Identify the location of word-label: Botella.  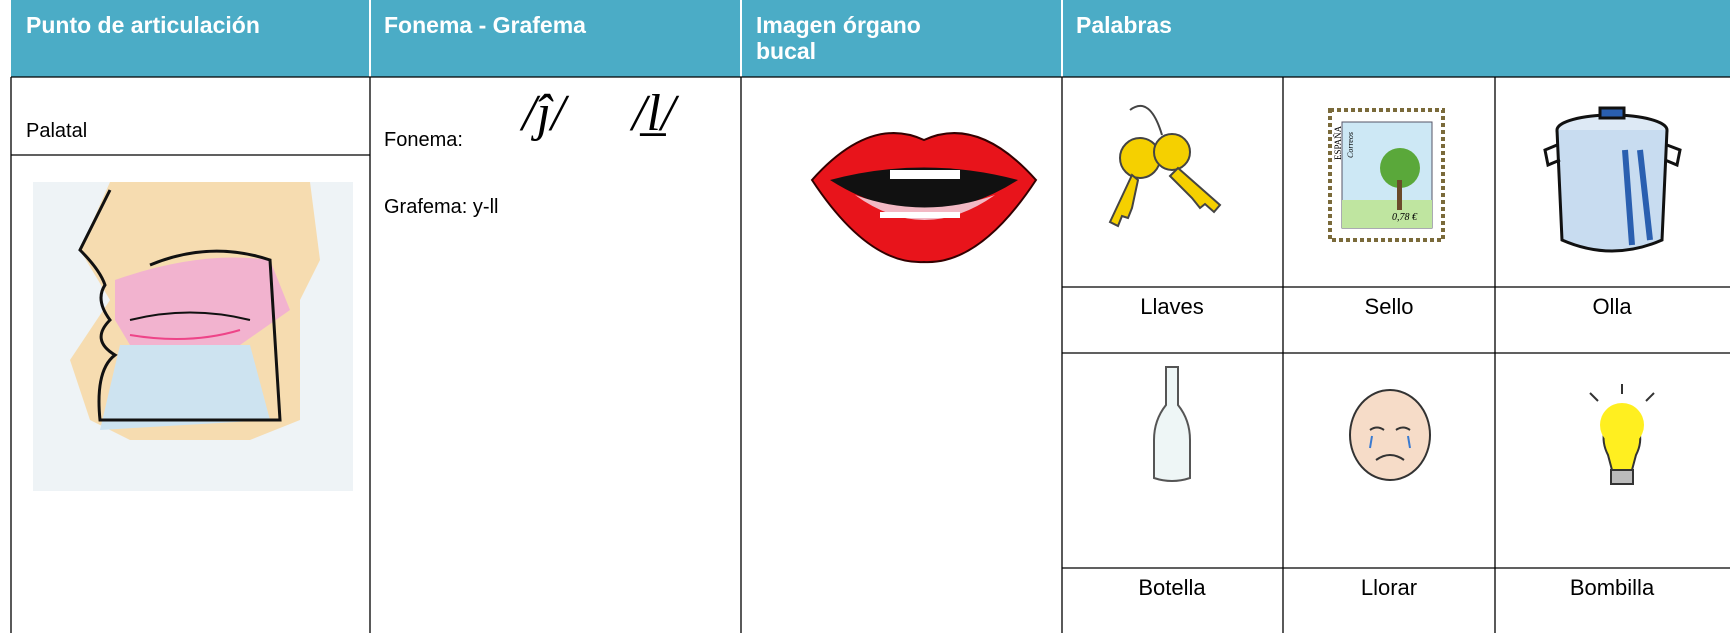
(1172, 587).